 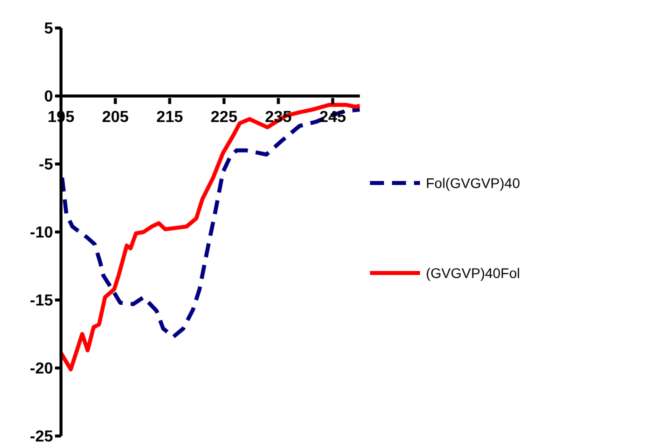 What do you see at coordinates (42, 301) in the screenshot?
I see `y-tick-label: -15` at bounding box center [42, 301].